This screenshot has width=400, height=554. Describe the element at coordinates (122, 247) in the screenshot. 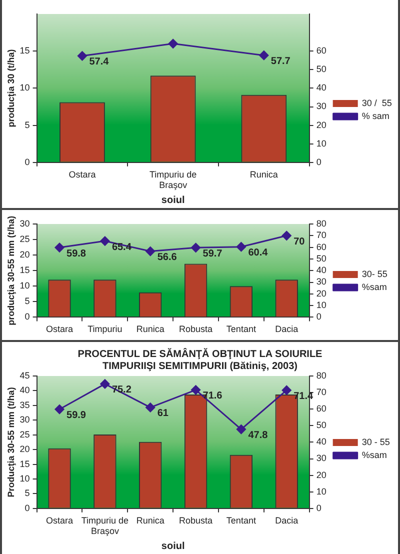

I see `data-label: 65.4` at that location.